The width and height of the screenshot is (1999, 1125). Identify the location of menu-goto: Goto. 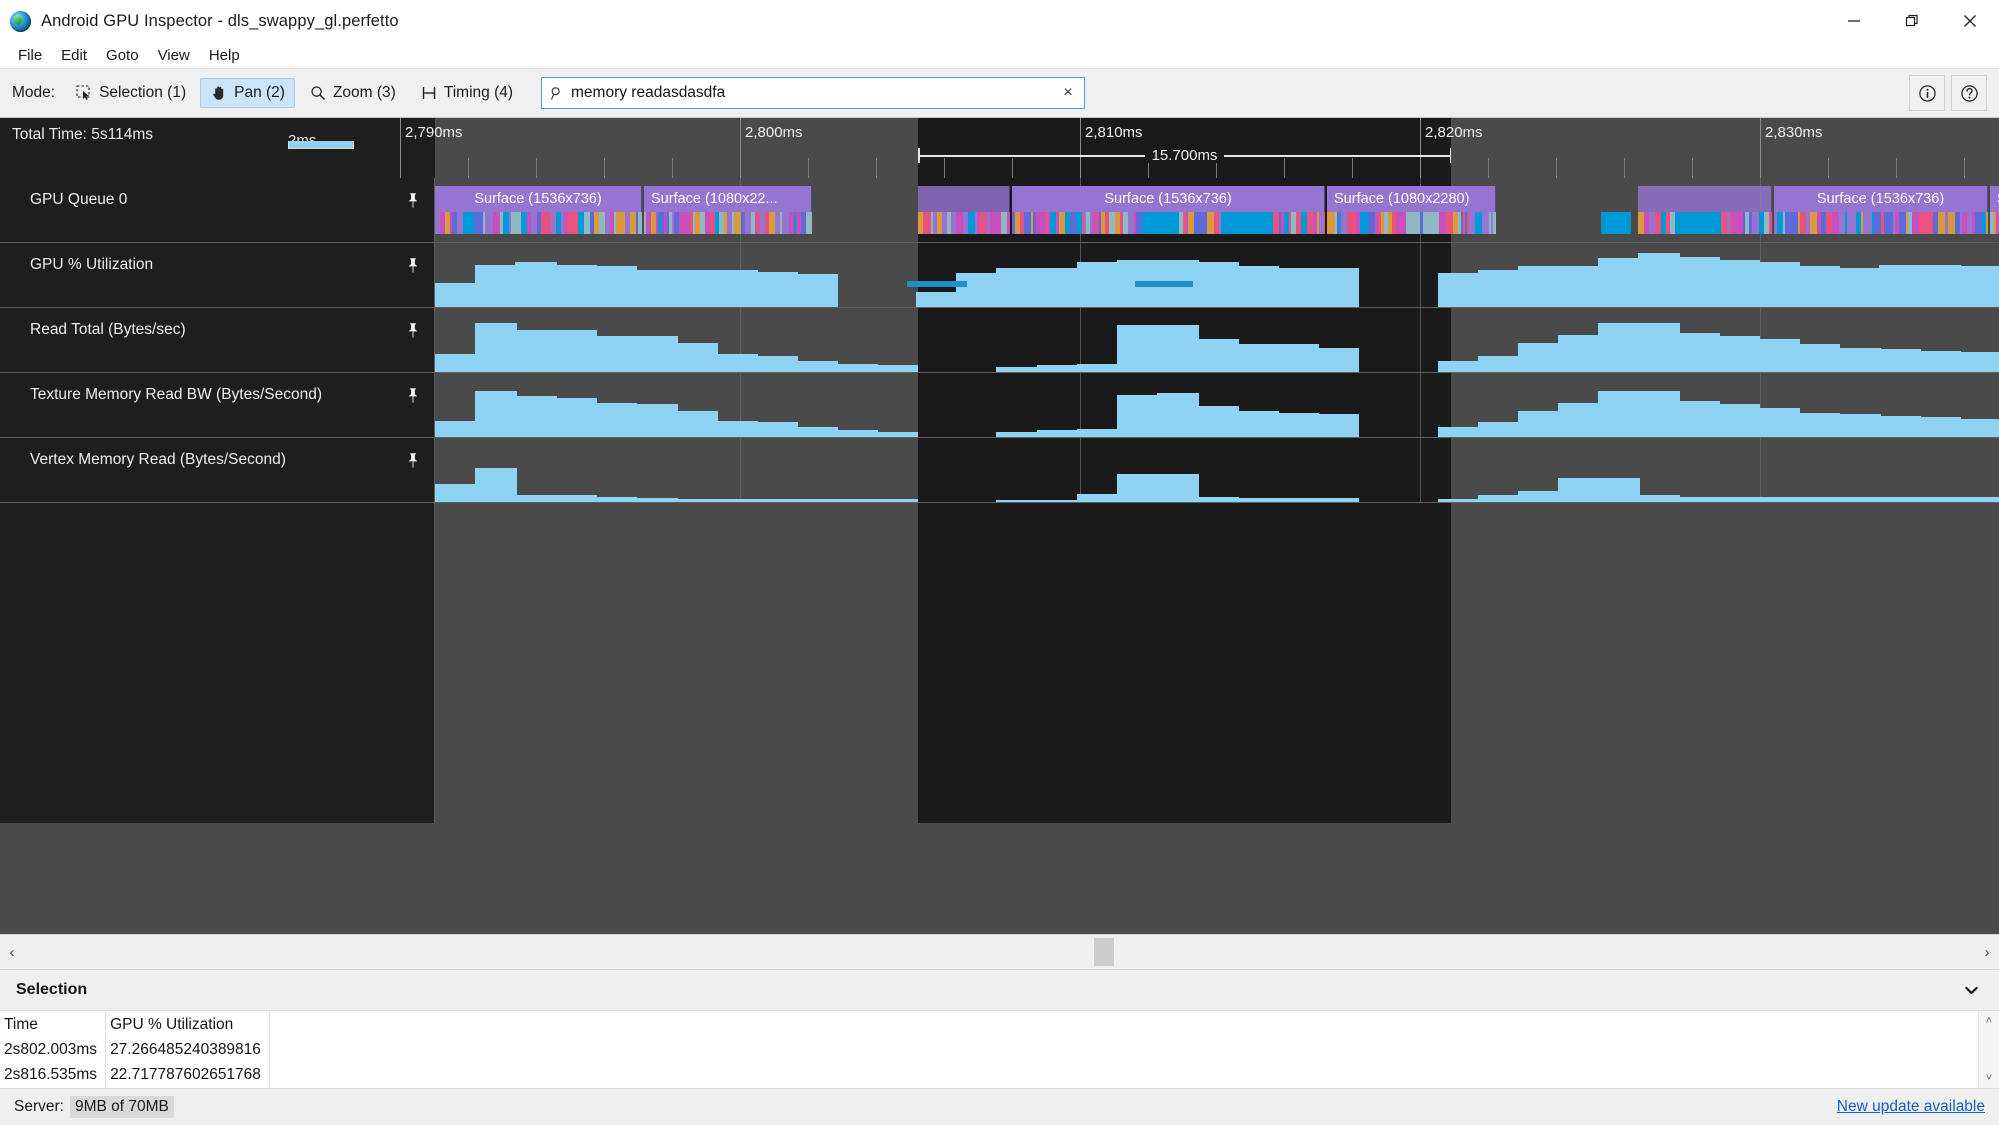
(122, 55).